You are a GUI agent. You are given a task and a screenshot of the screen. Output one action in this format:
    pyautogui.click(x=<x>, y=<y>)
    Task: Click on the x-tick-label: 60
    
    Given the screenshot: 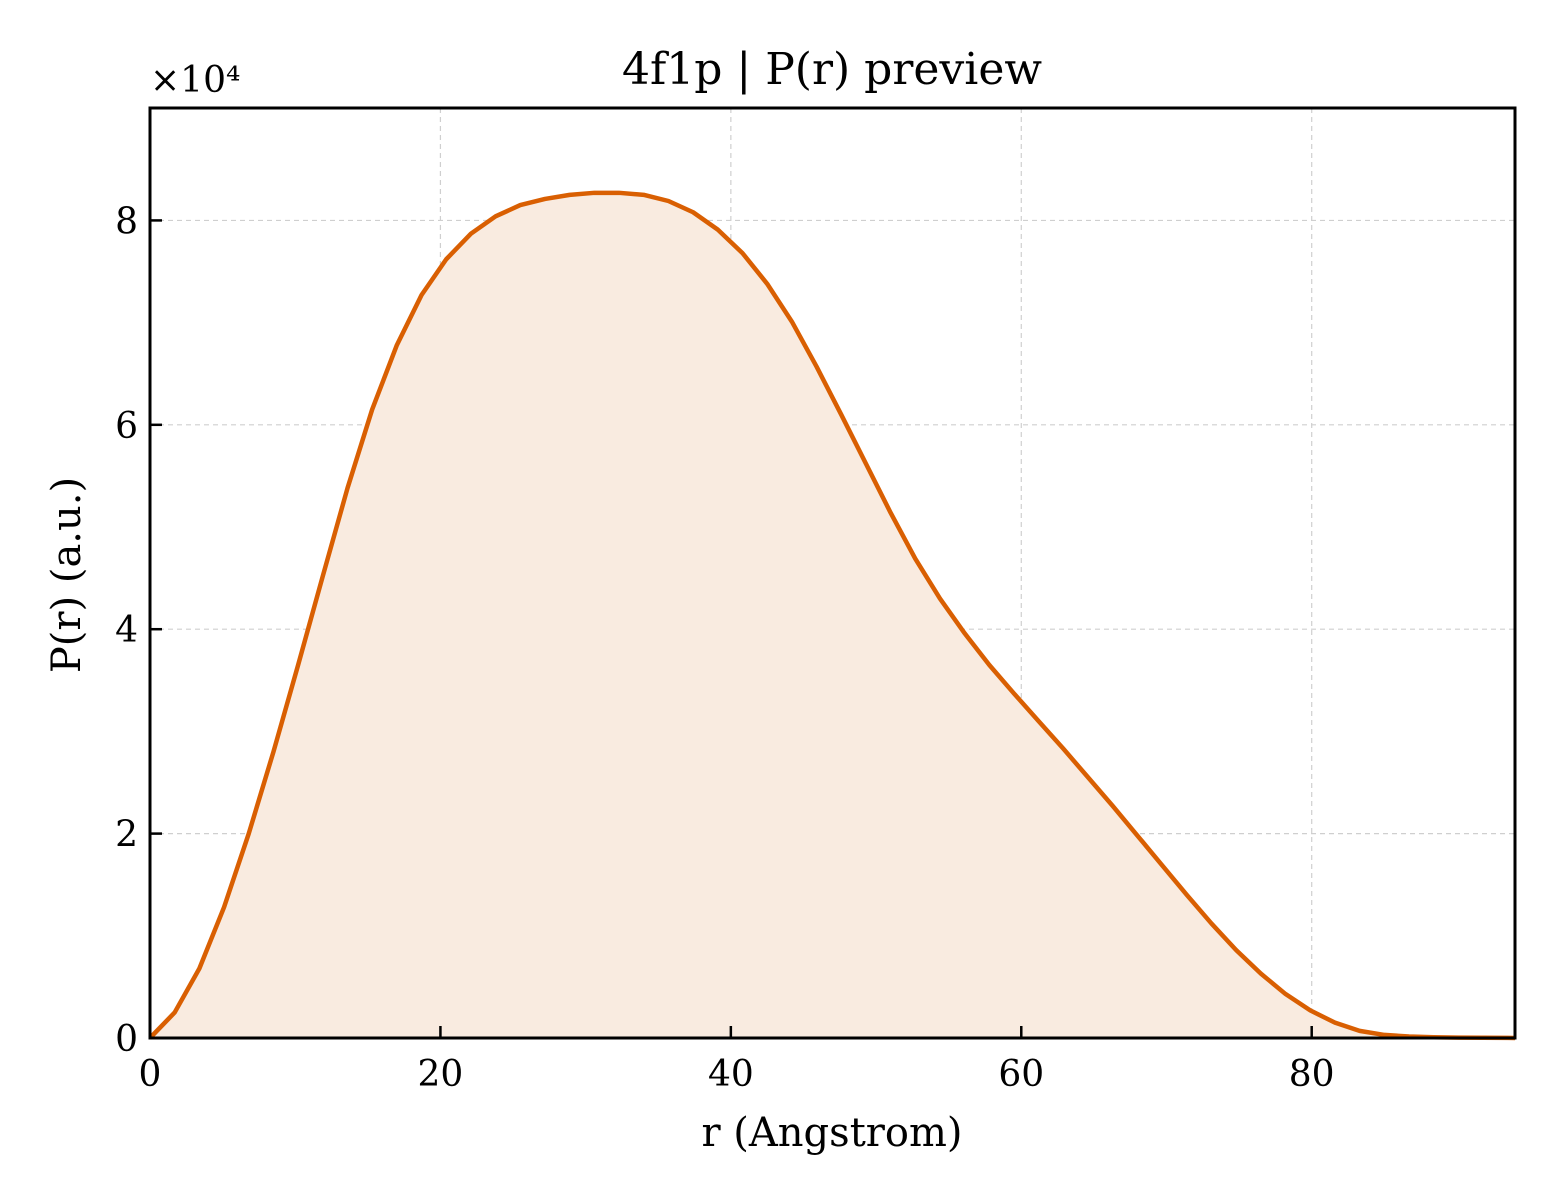 What is the action you would take?
    pyautogui.click(x=1021, y=1074)
    